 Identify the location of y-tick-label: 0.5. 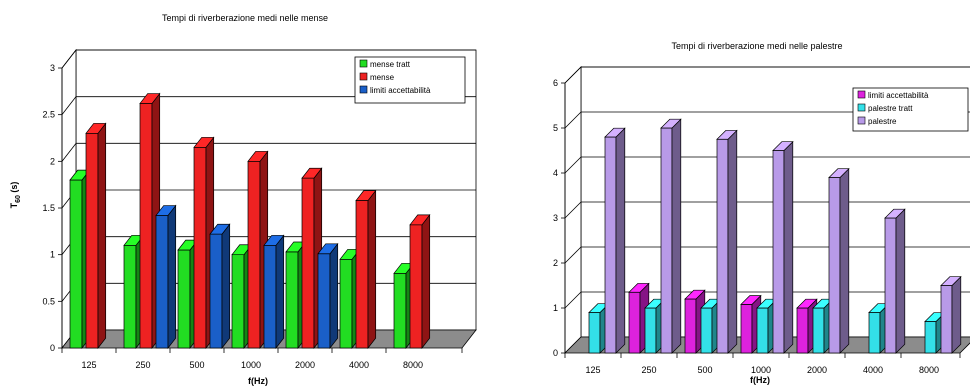
(48, 301).